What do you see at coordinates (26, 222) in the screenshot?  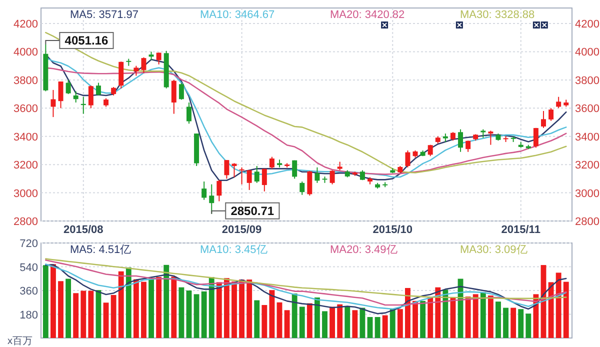 I see `y-tick-label: 2800` at bounding box center [26, 222].